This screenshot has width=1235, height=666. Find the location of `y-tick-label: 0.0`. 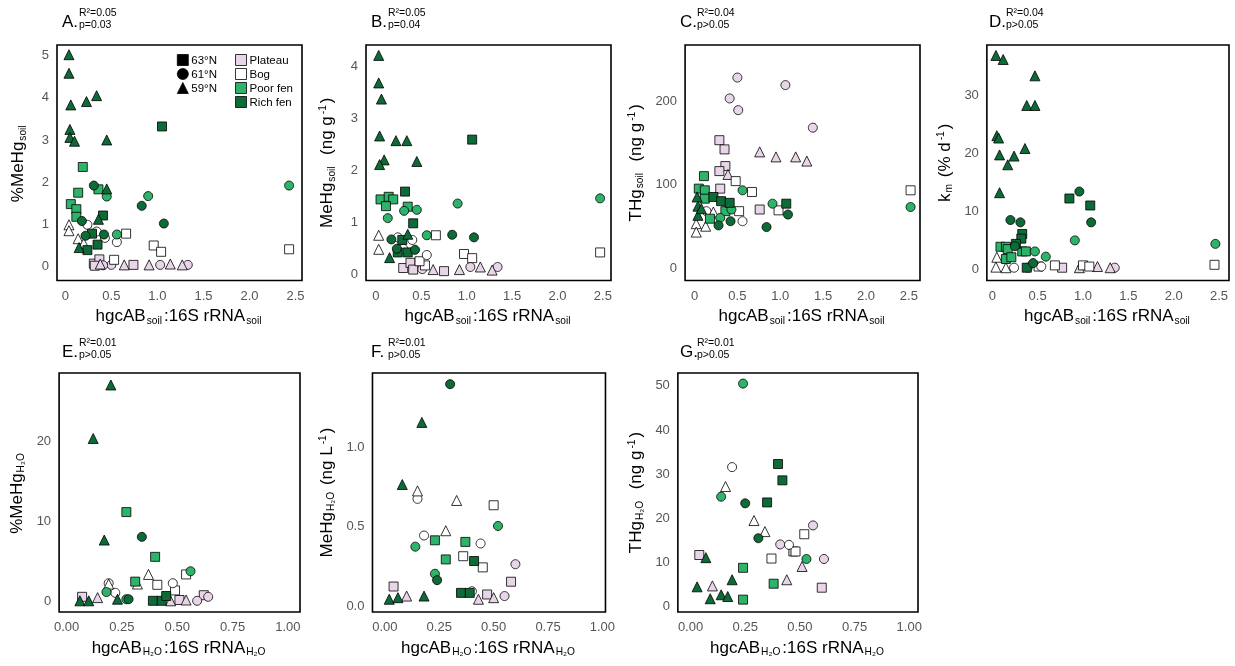

y-tick-label: 0.0 is located at coordinates (355, 606).